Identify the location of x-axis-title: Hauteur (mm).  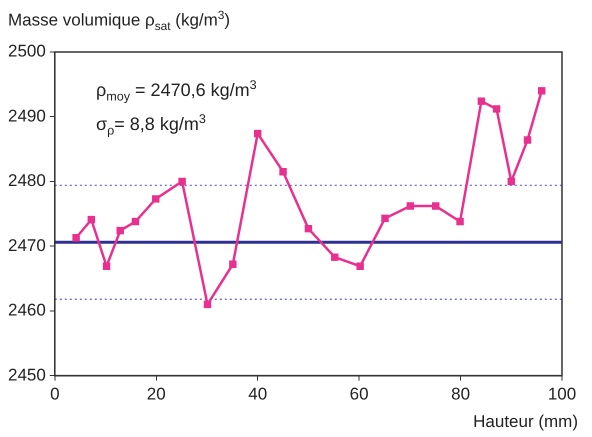
(525, 422).